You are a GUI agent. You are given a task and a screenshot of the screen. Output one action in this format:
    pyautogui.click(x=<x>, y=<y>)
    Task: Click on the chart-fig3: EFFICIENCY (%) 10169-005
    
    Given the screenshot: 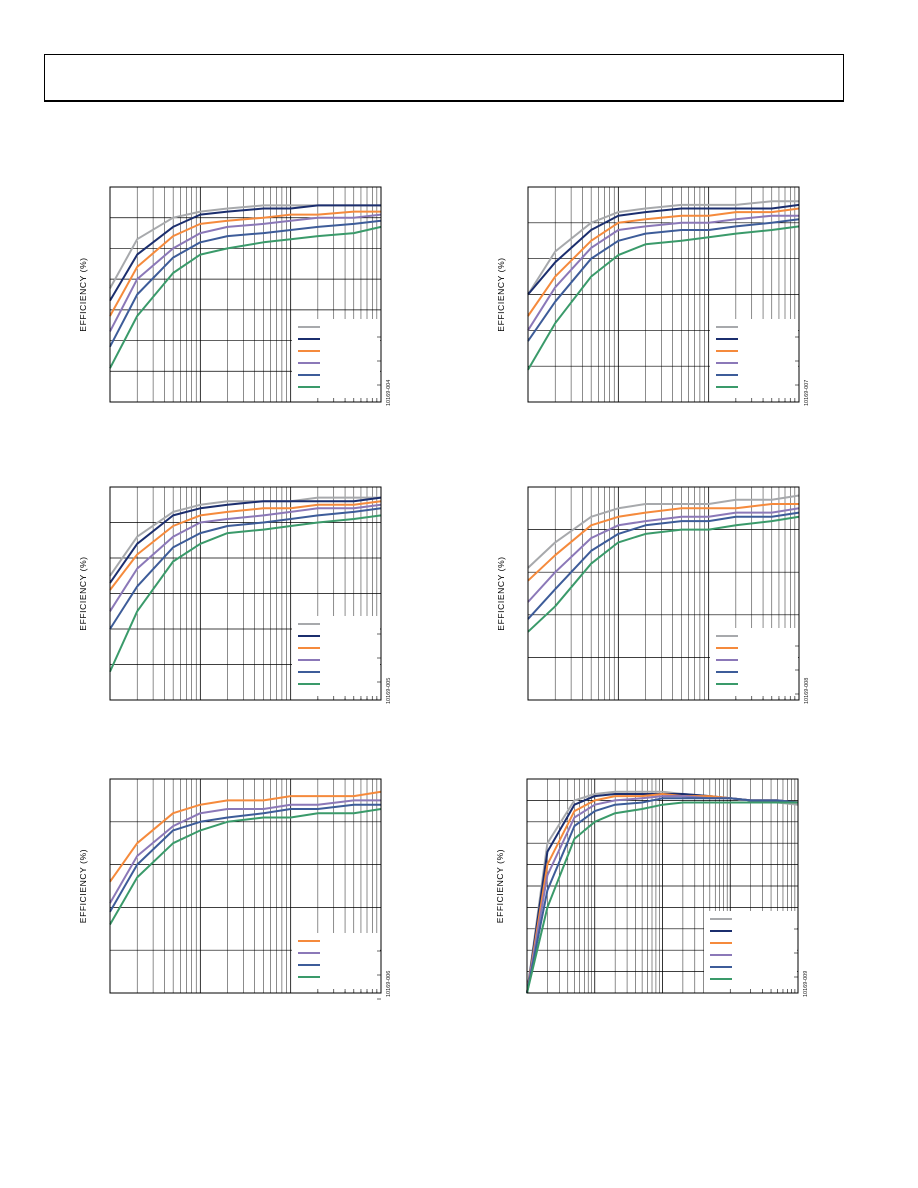 What is the action you would take?
    pyautogui.click(x=235, y=595)
    